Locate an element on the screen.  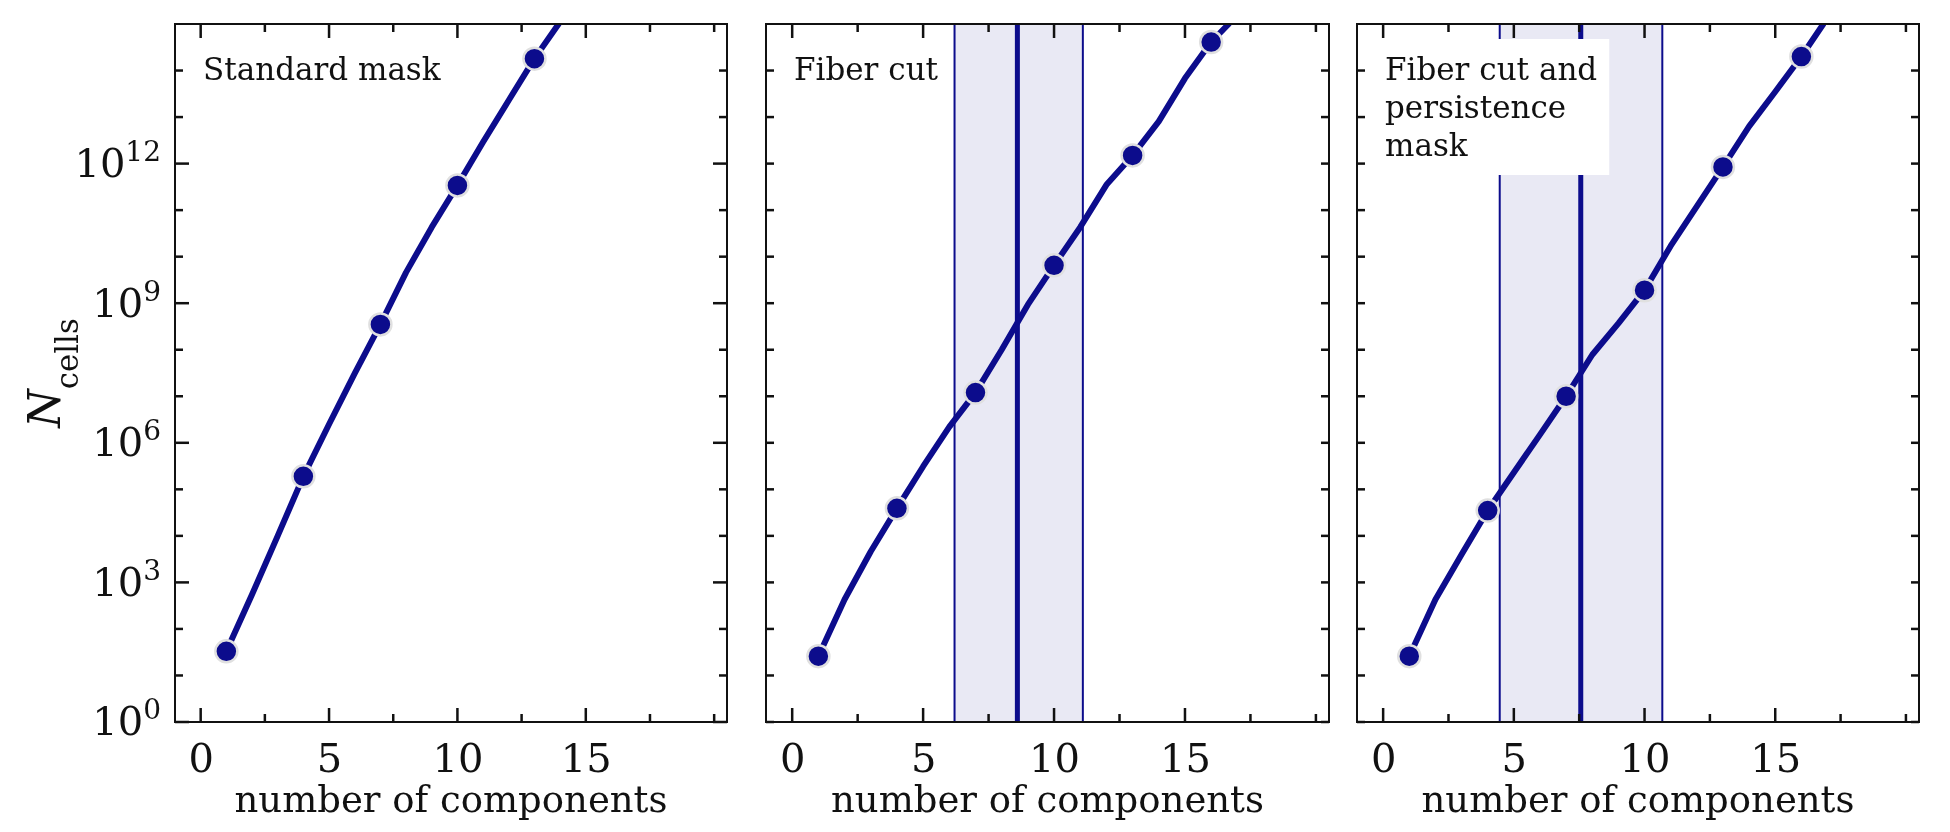
annotation: Fiber cut is located at coordinates (866, 69).